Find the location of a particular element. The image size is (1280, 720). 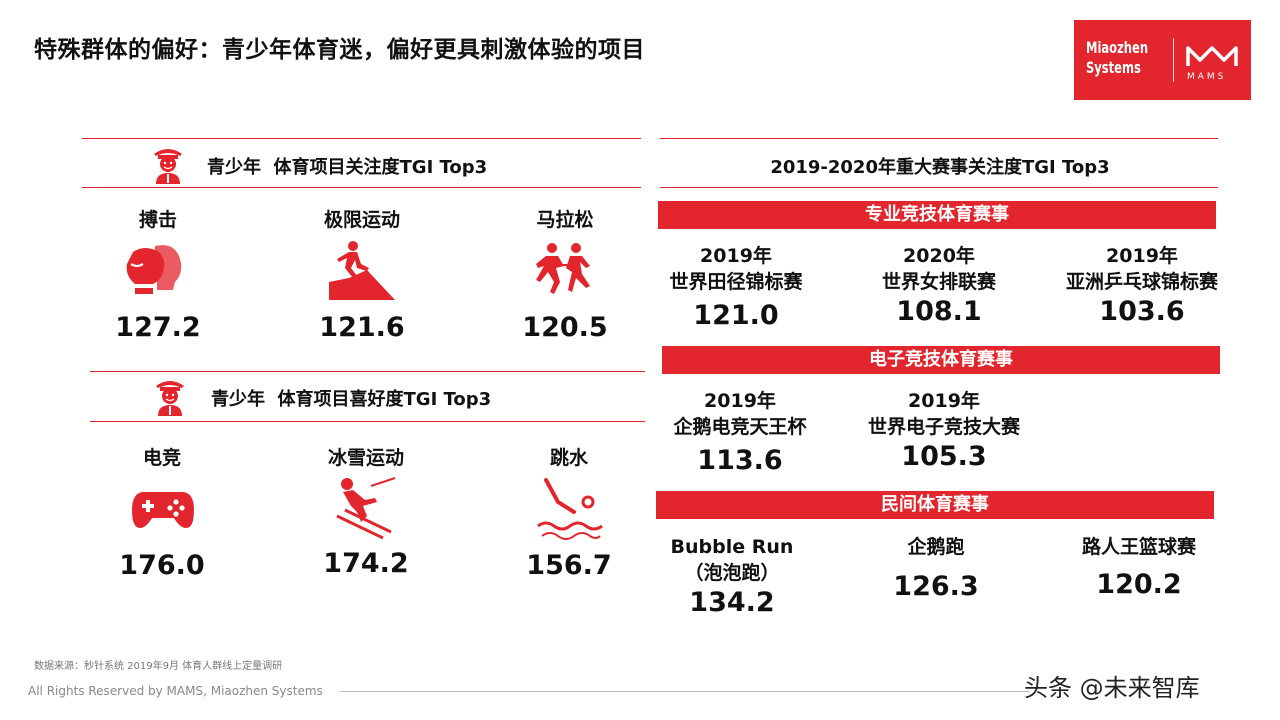

events-bottom-rule is located at coordinates (939, 187).